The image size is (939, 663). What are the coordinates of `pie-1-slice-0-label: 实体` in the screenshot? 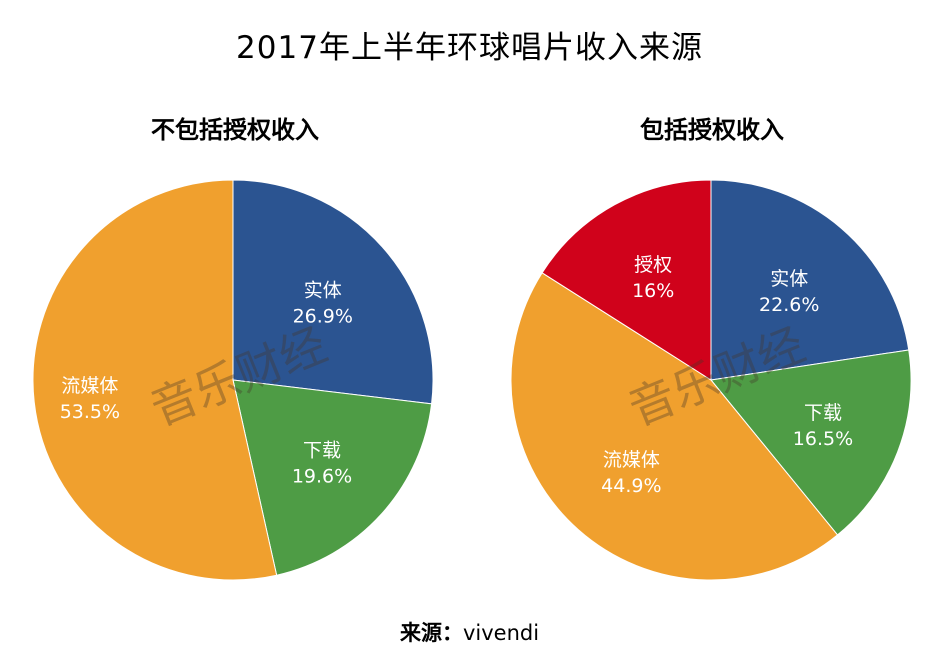 It's located at (789, 279).